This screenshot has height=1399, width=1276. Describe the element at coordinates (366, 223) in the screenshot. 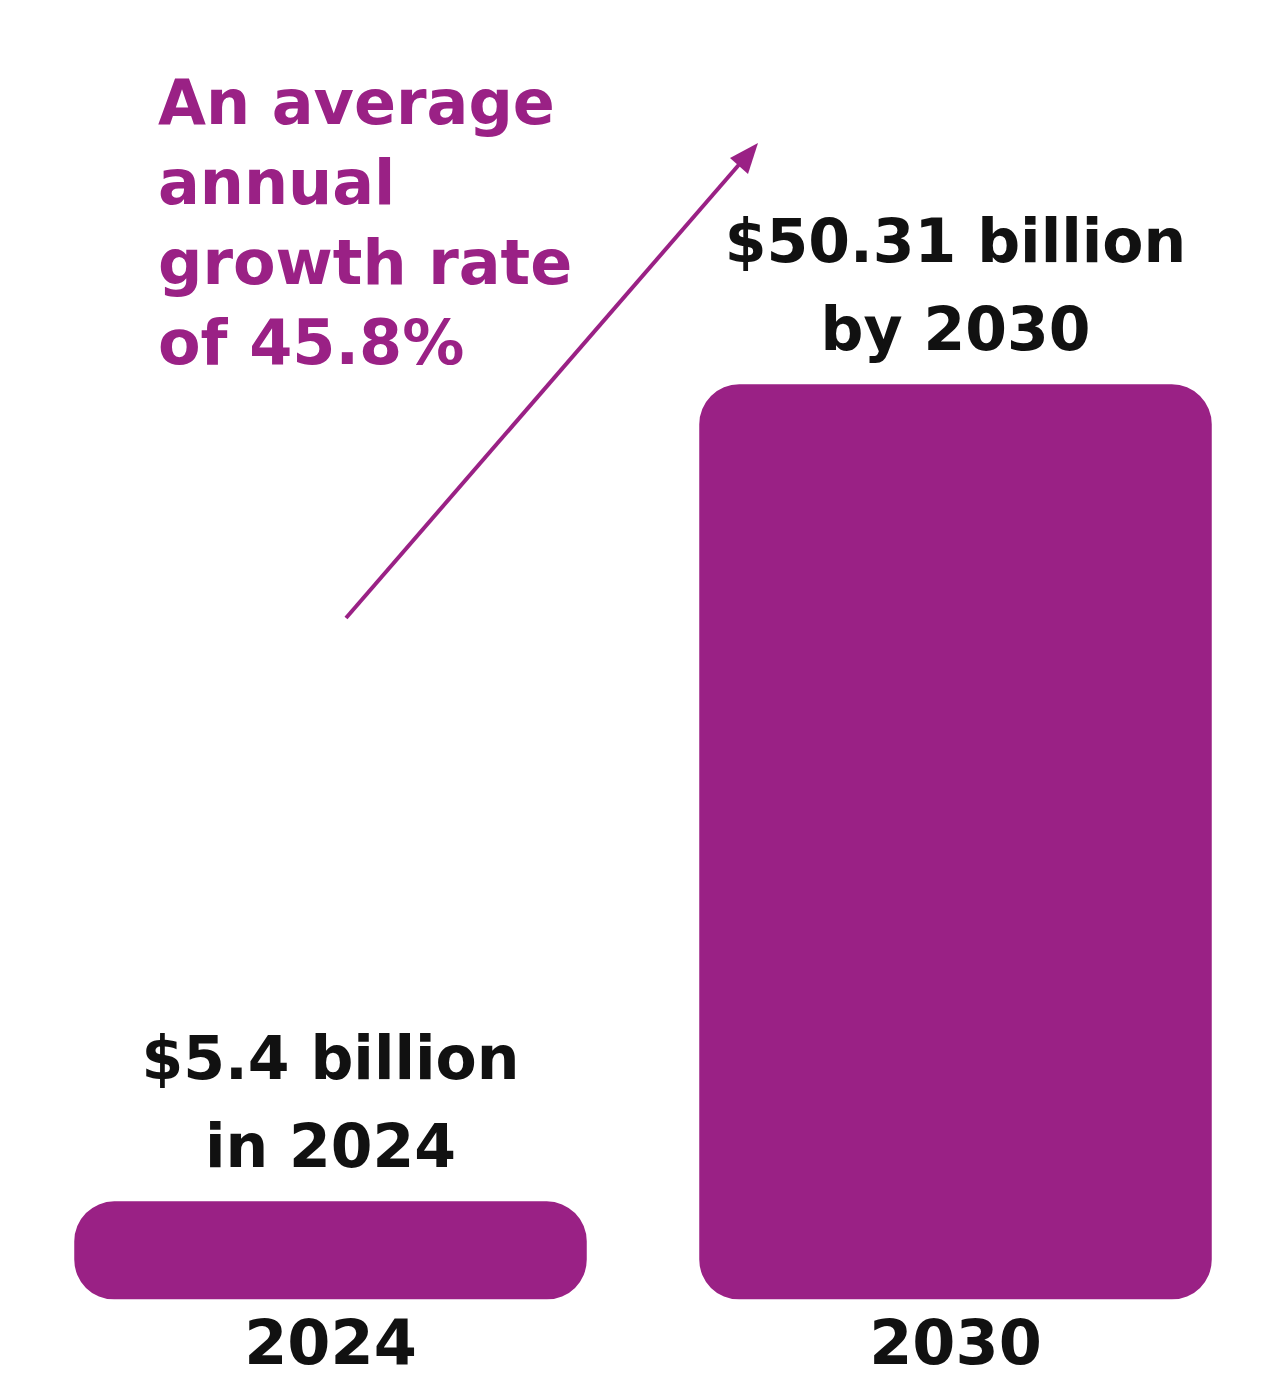

I see `text: An average annual growth rate of 45.8%` at that location.